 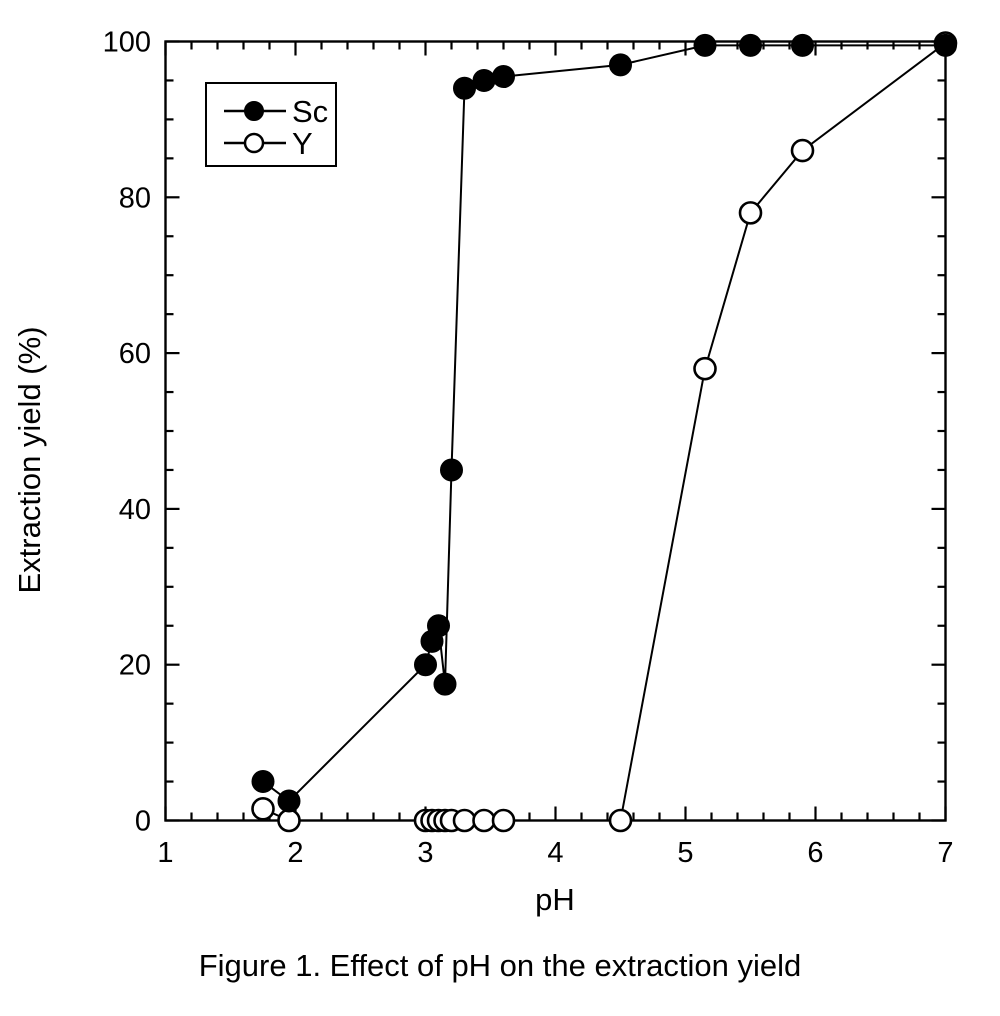 I want to click on x-tick-label: 3, so click(x=425, y=853).